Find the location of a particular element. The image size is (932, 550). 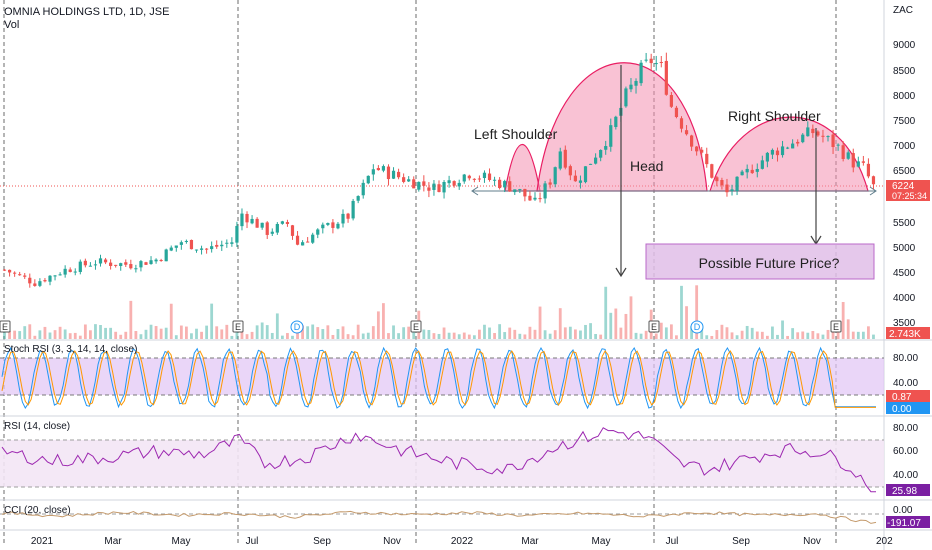

dividend-marker-2: D is located at coordinates (697, 327).